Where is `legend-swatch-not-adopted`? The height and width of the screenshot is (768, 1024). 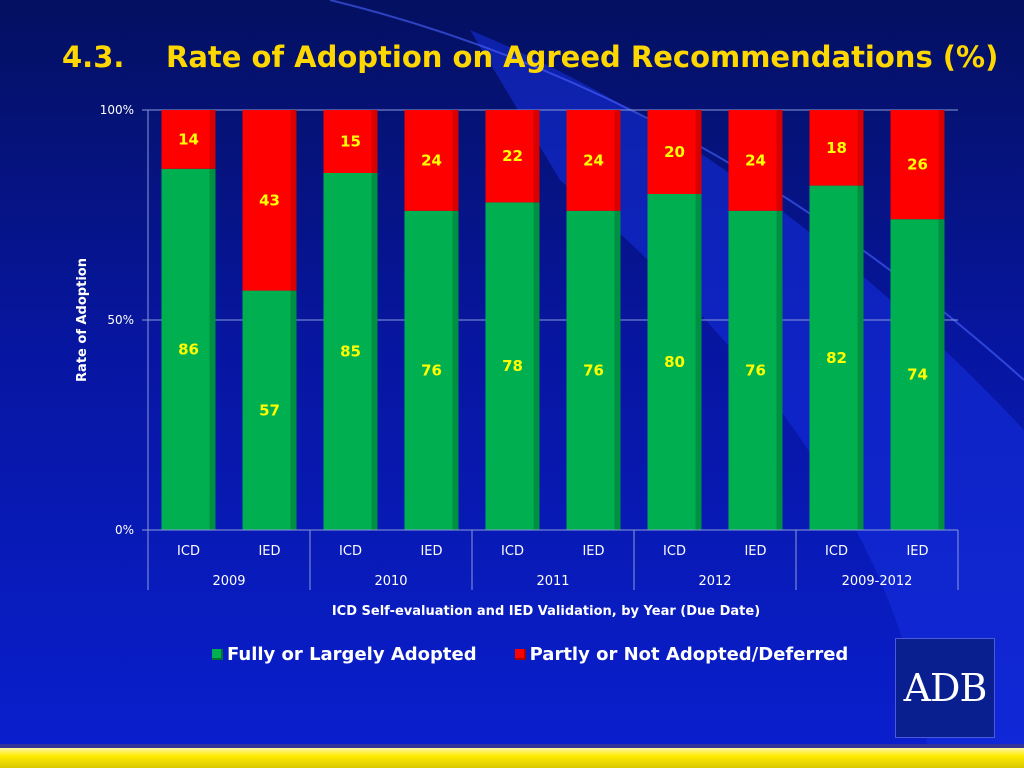
legend-swatch-not-adopted is located at coordinates (520, 654).